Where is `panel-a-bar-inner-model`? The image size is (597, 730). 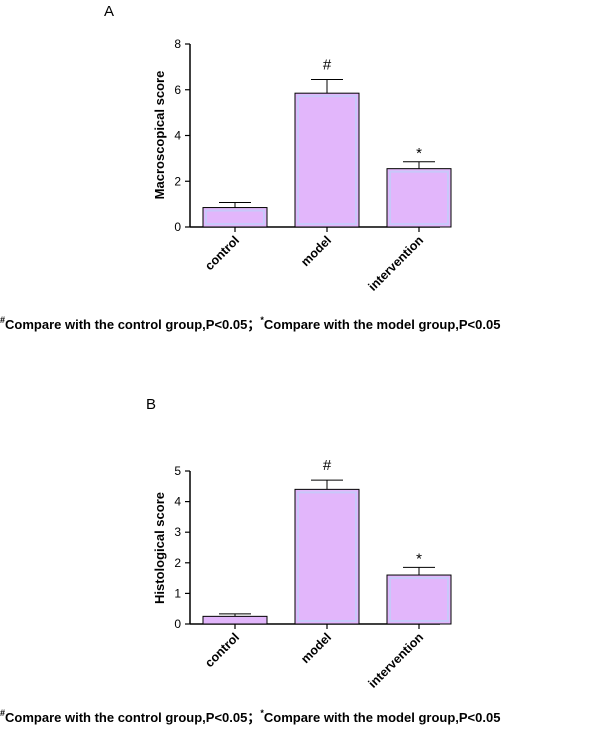 panel-a-bar-inner-model is located at coordinates (327, 160).